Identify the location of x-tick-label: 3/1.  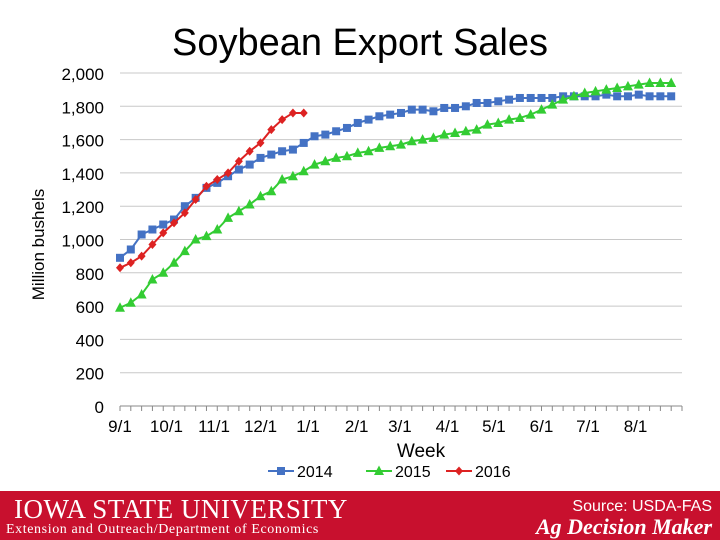
(400, 426).